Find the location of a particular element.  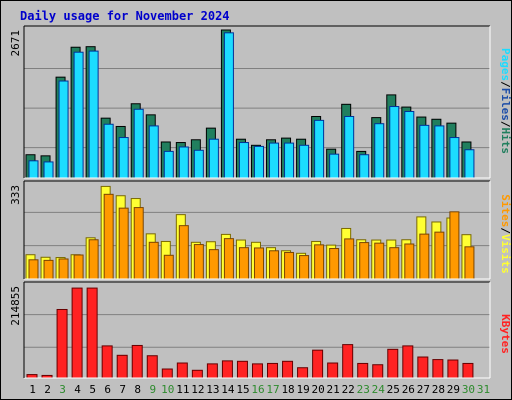

day-label-9: 9 is located at coordinates (152, 389).